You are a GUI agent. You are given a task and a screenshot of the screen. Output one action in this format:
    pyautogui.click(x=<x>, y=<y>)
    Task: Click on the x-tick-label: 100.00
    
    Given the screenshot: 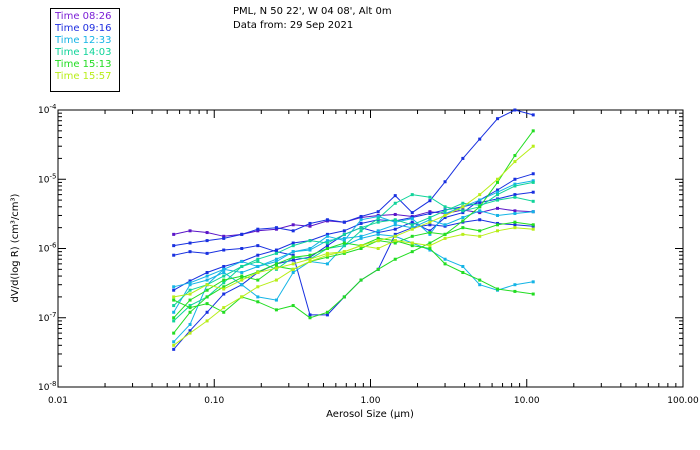 What is the action you would take?
    pyautogui.click(x=683, y=401)
    